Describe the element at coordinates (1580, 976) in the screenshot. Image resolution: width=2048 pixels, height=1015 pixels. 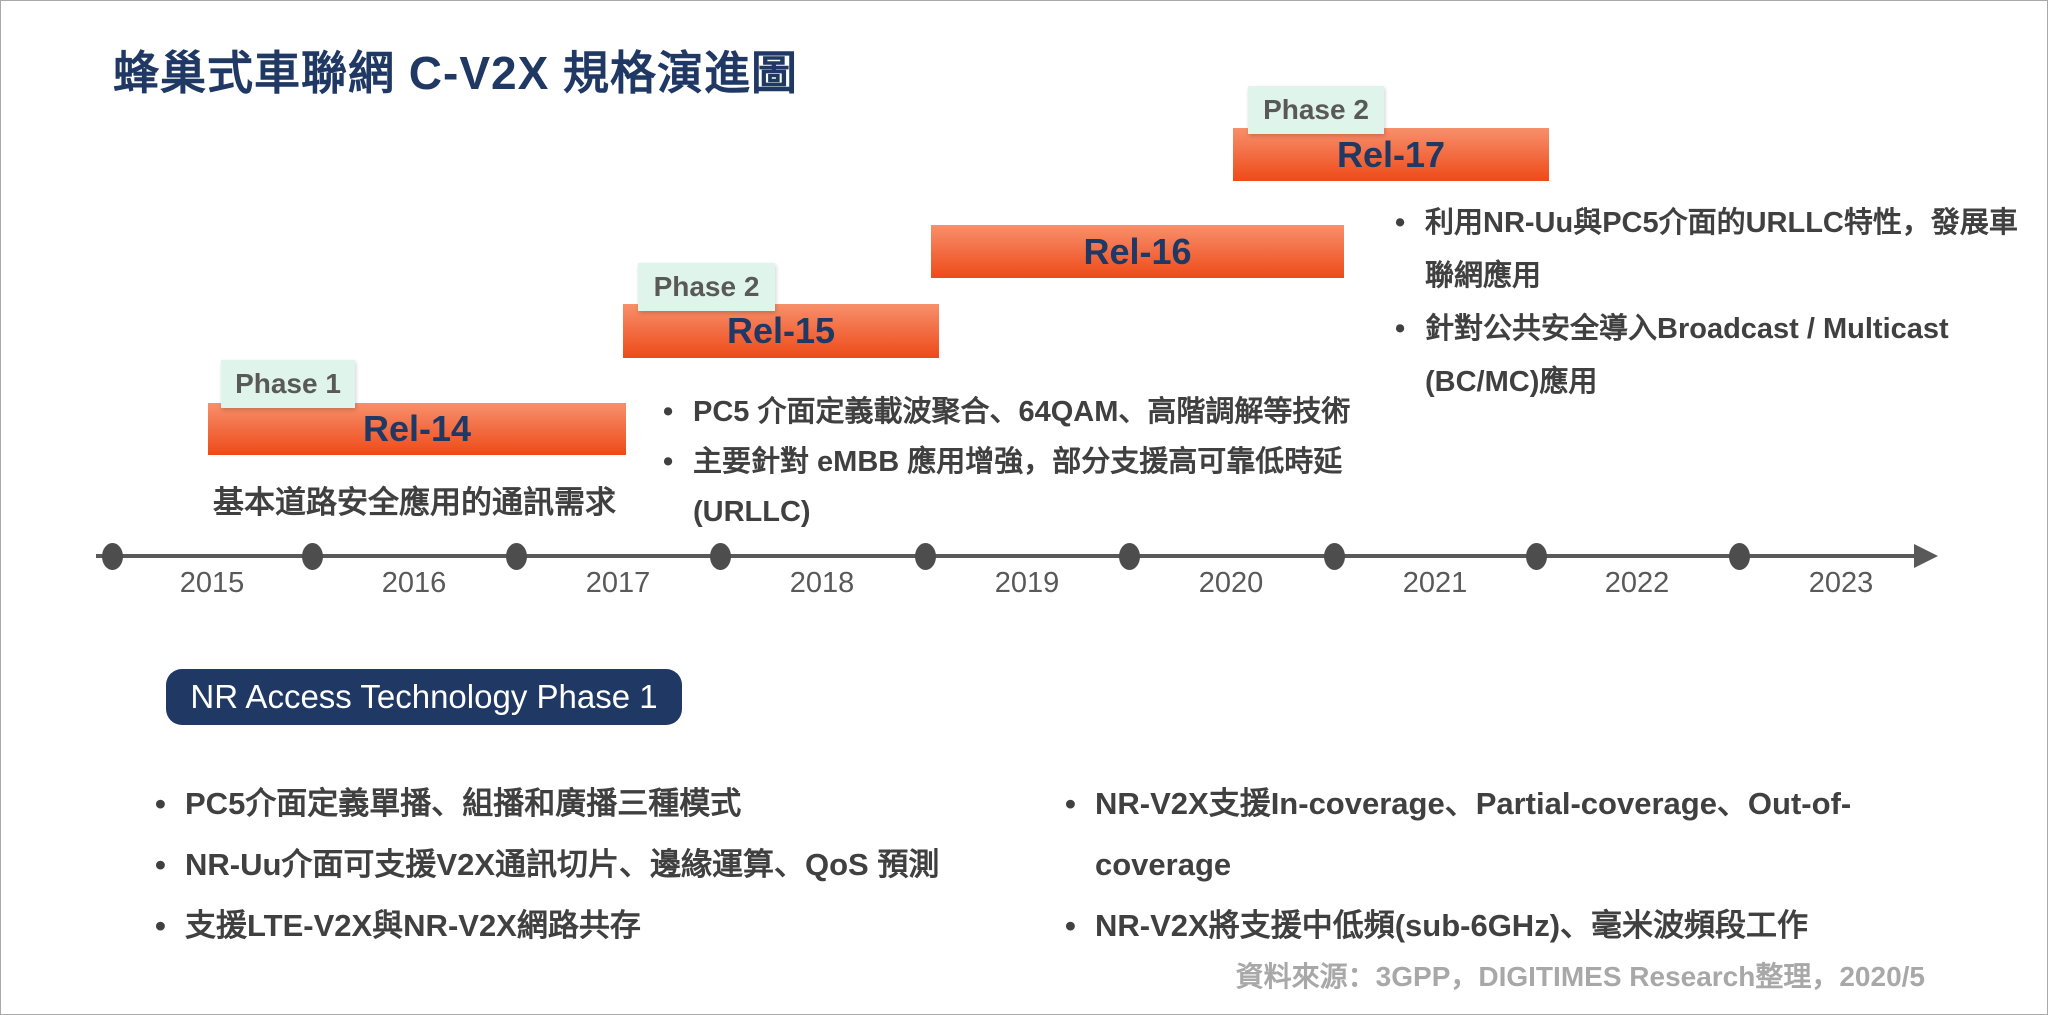
I see `source-credit: 資料來源：3GPP，DIGITIMES Research整理，2020/5` at that location.